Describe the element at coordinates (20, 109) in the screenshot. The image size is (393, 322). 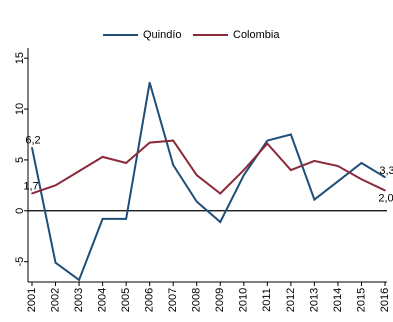
I see `y-tick-label: 10` at that location.